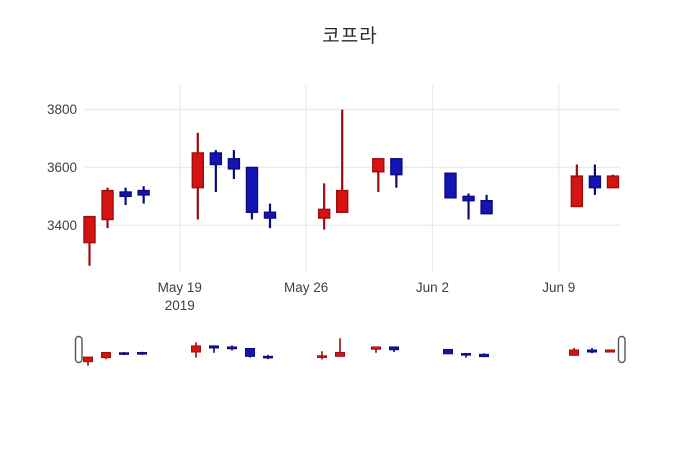  I want to click on rangeslider-handle-left, so click(78, 349).